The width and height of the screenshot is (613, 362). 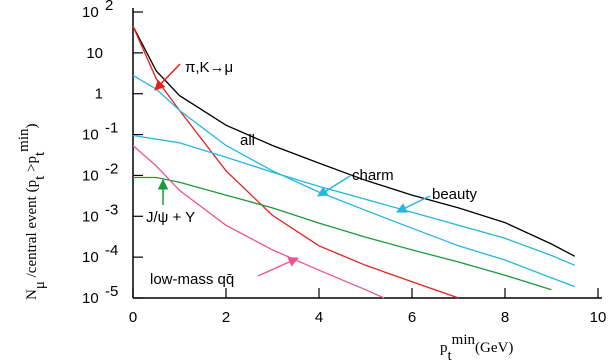 I want to click on y-tick-exponent: -4, so click(x=111, y=250).